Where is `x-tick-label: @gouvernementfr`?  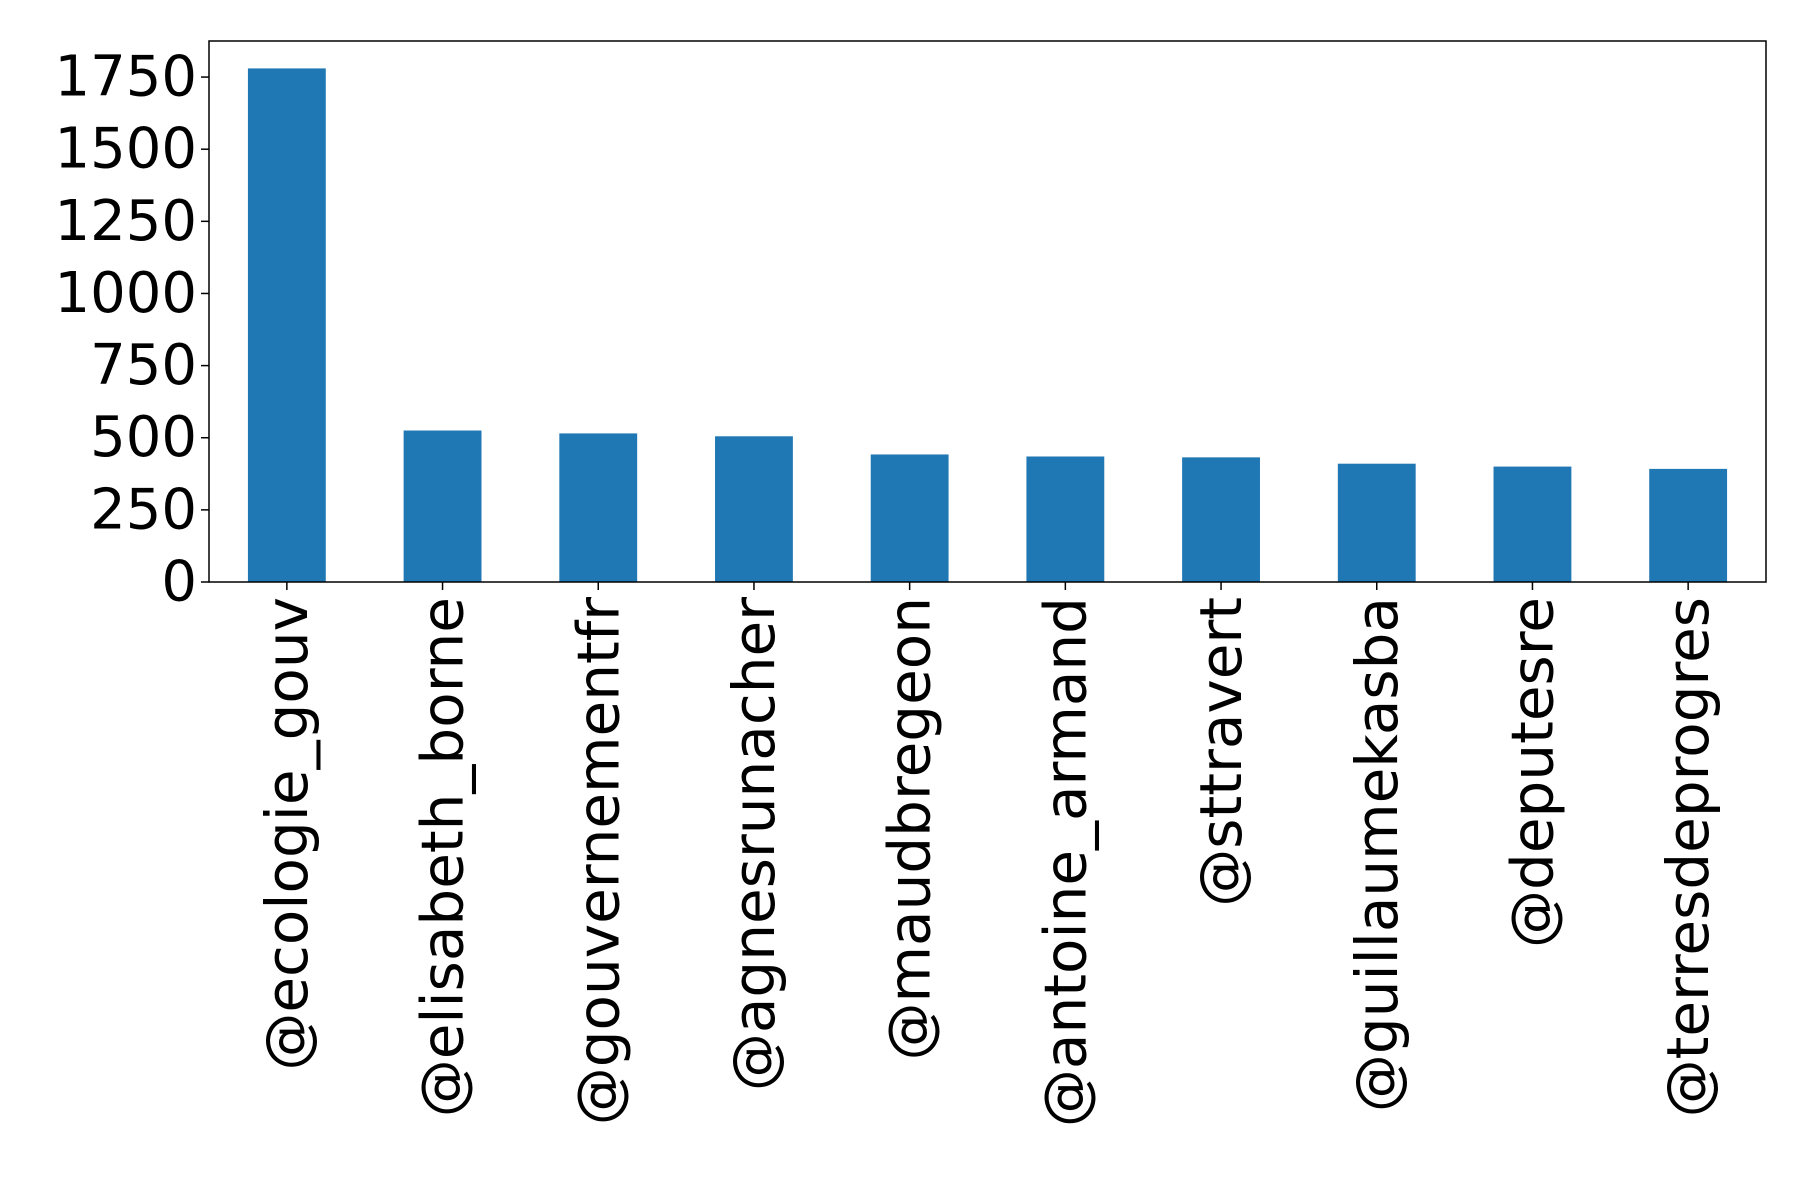 x-tick-label: @gouvernementfr is located at coordinates (598, 861).